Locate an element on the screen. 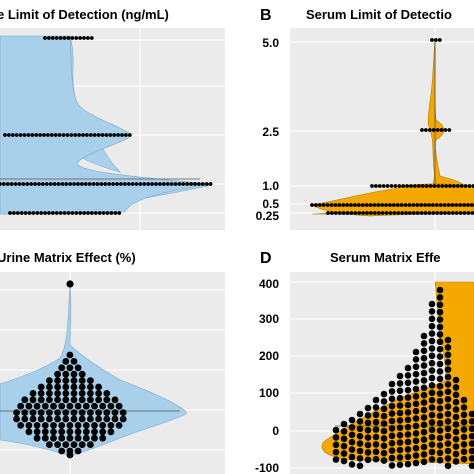  panel-d-tick: 300 is located at coordinates (269, 319).